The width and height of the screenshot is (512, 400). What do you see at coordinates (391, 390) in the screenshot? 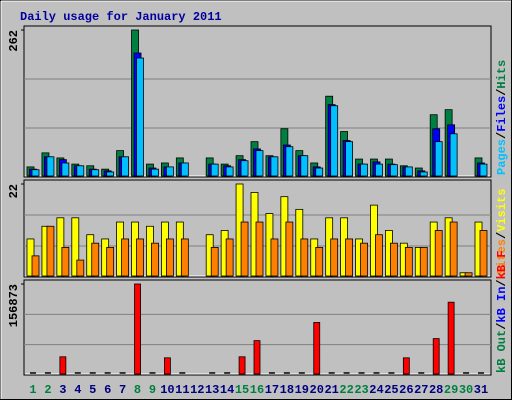
I see `x-tick-label: 25` at bounding box center [391, 390].